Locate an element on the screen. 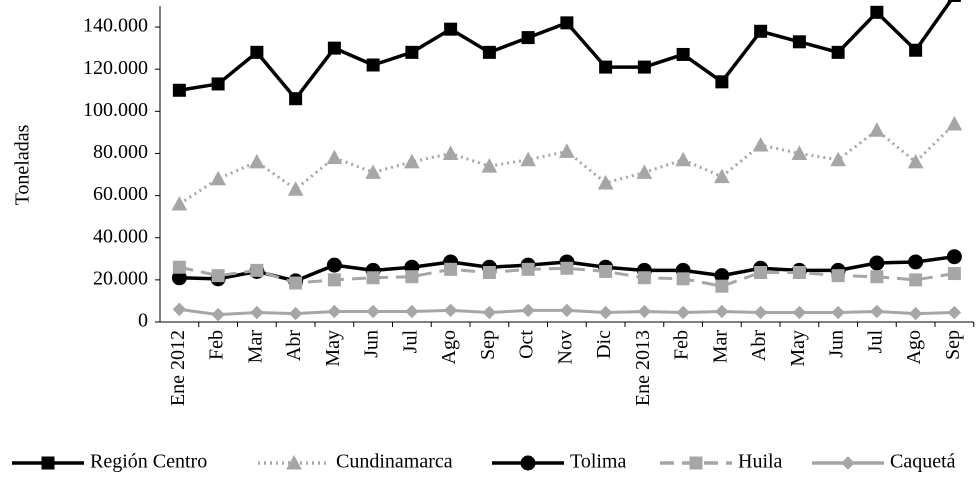 The height and width of the screenshot is (478, 980). legend-label: Caquetá is located at coordinates (923, 462).